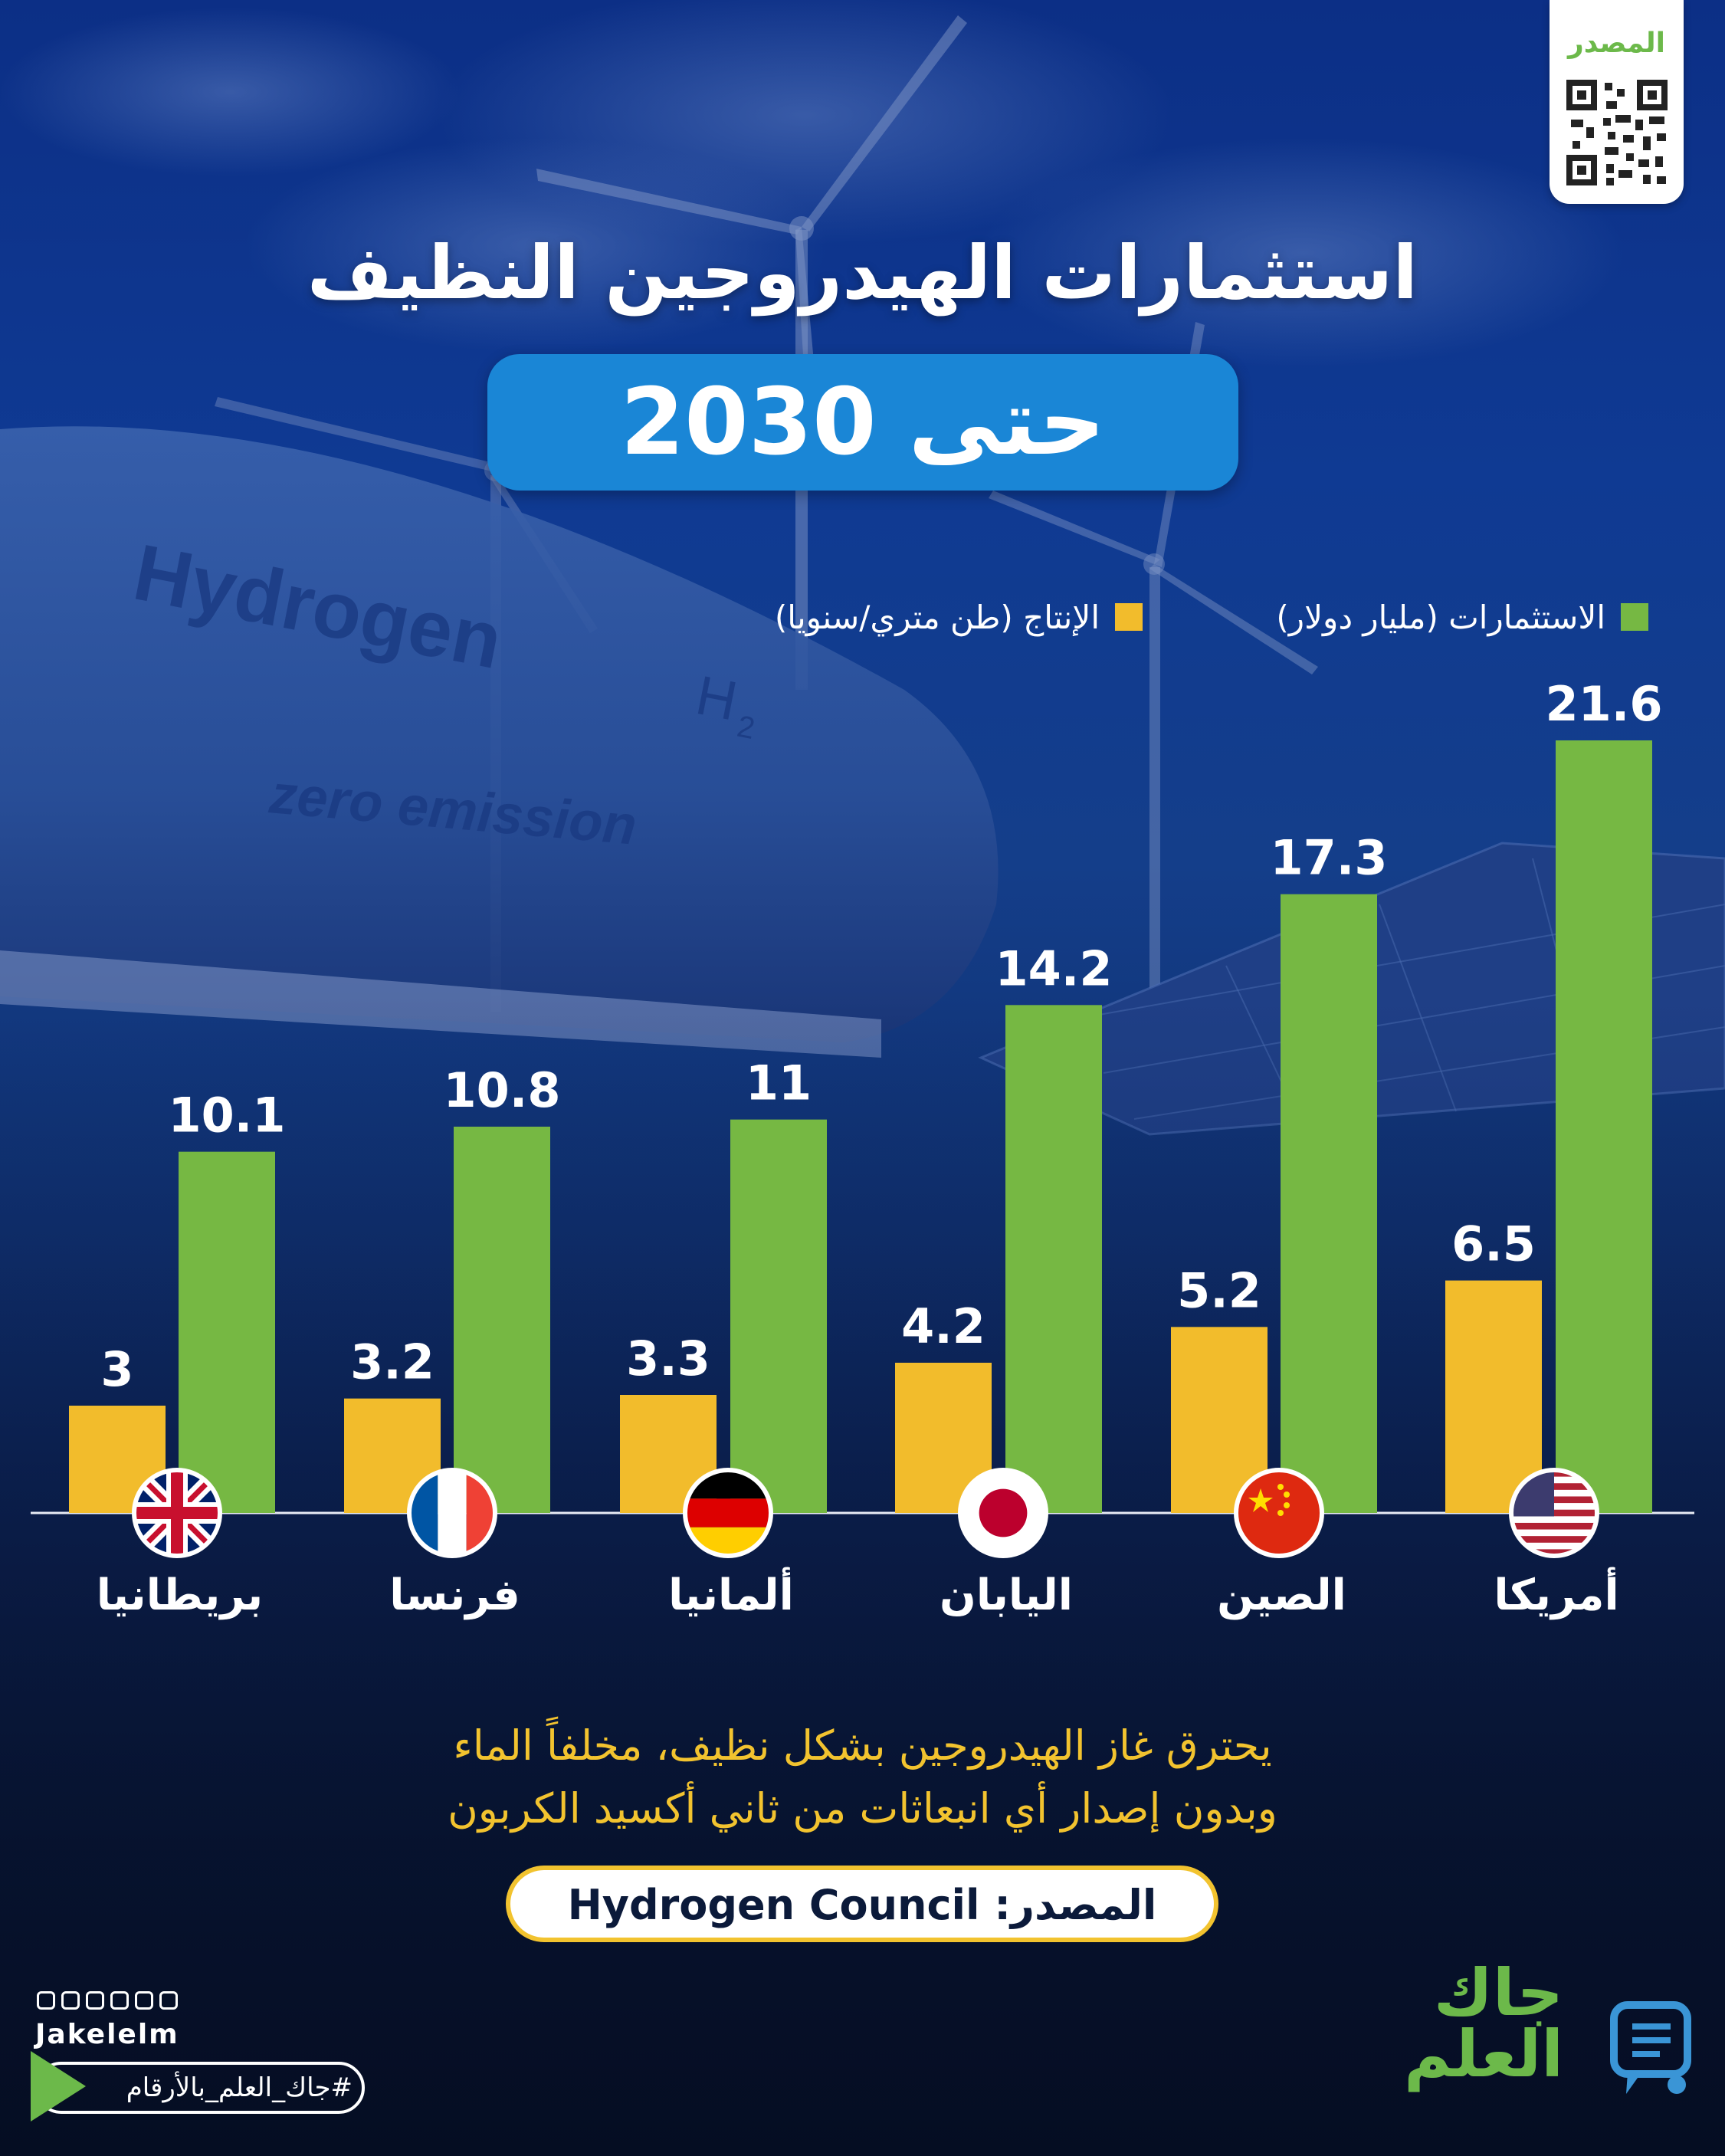 The height and width of the screenshot is (2156, 1725). Describe the element at coordinates (1219, 1290) in the screenshot. I see `data-label-production-1: 5.2` at that location.